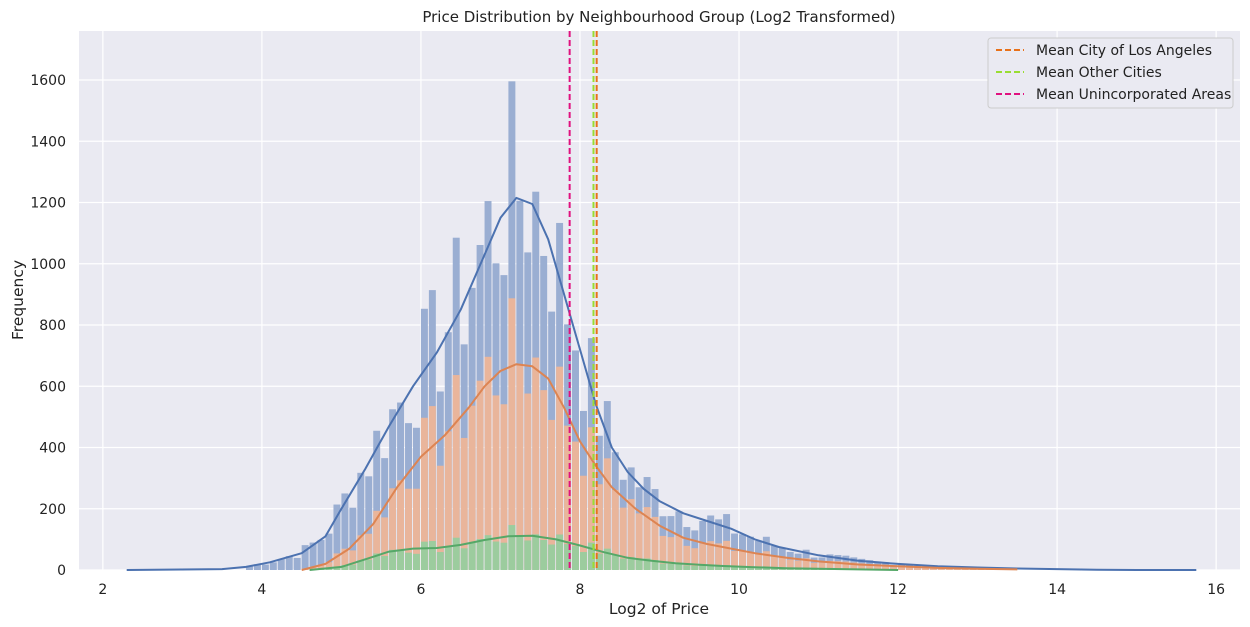 Image resolution: width=1250 pixels, height=627 pixels. I want to click on legend-item-uninc: Mean Unincorporated Areas, so click(1113, 95).